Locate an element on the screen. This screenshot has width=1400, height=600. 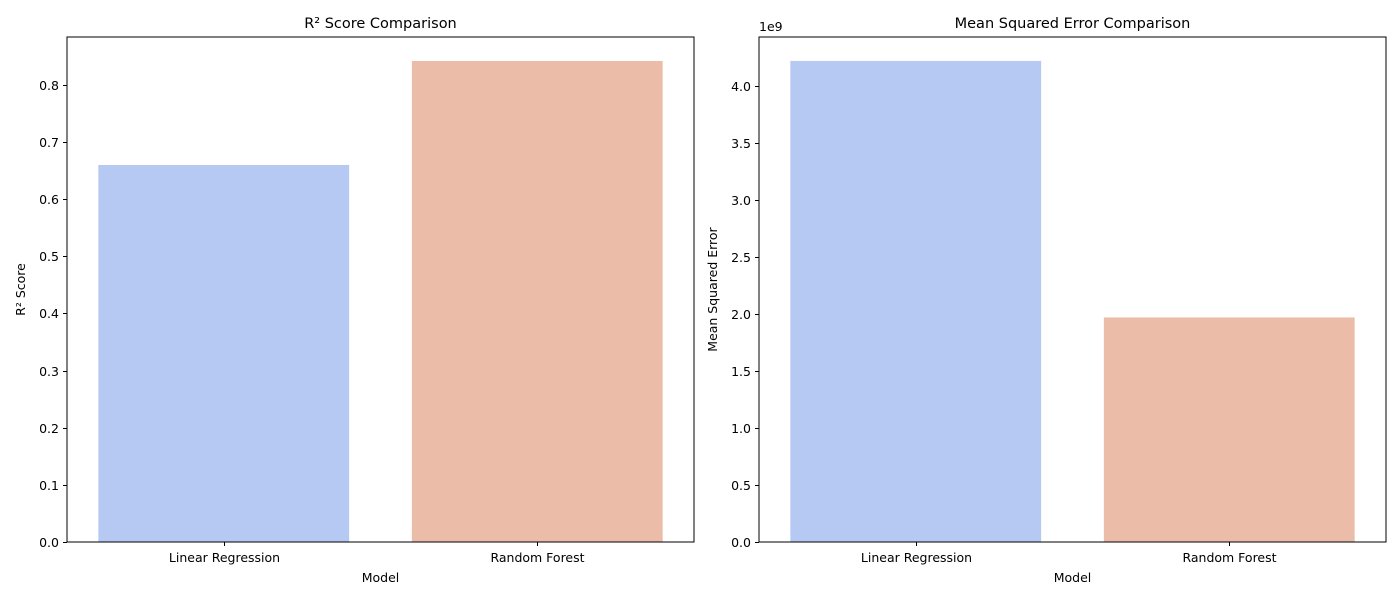
y-tick-label: 0.6 is located at coordinates (49, 199).